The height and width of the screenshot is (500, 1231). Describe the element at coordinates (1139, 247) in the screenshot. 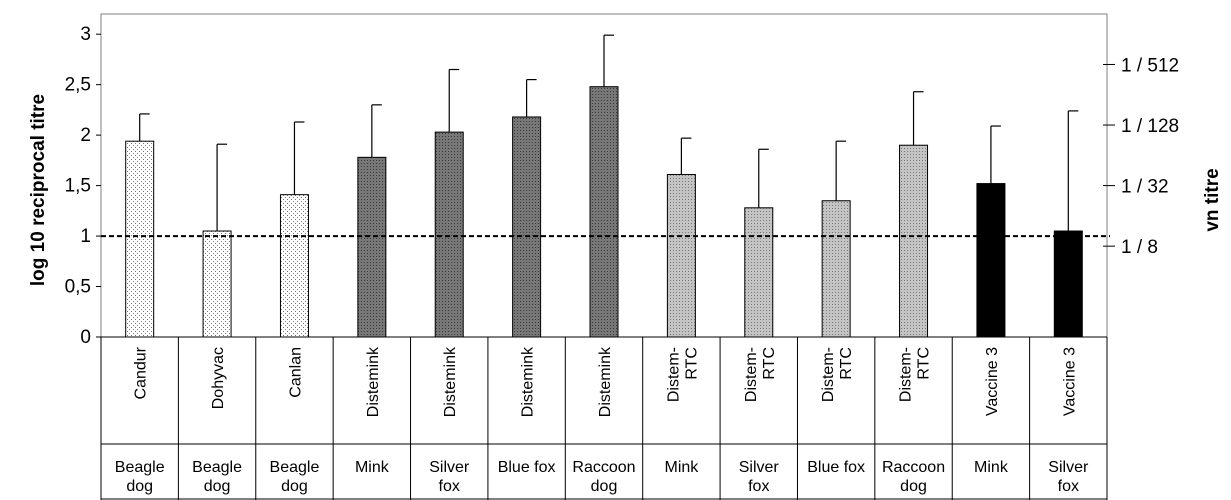

I see `right-tick-label: 1 / 8` at that location.